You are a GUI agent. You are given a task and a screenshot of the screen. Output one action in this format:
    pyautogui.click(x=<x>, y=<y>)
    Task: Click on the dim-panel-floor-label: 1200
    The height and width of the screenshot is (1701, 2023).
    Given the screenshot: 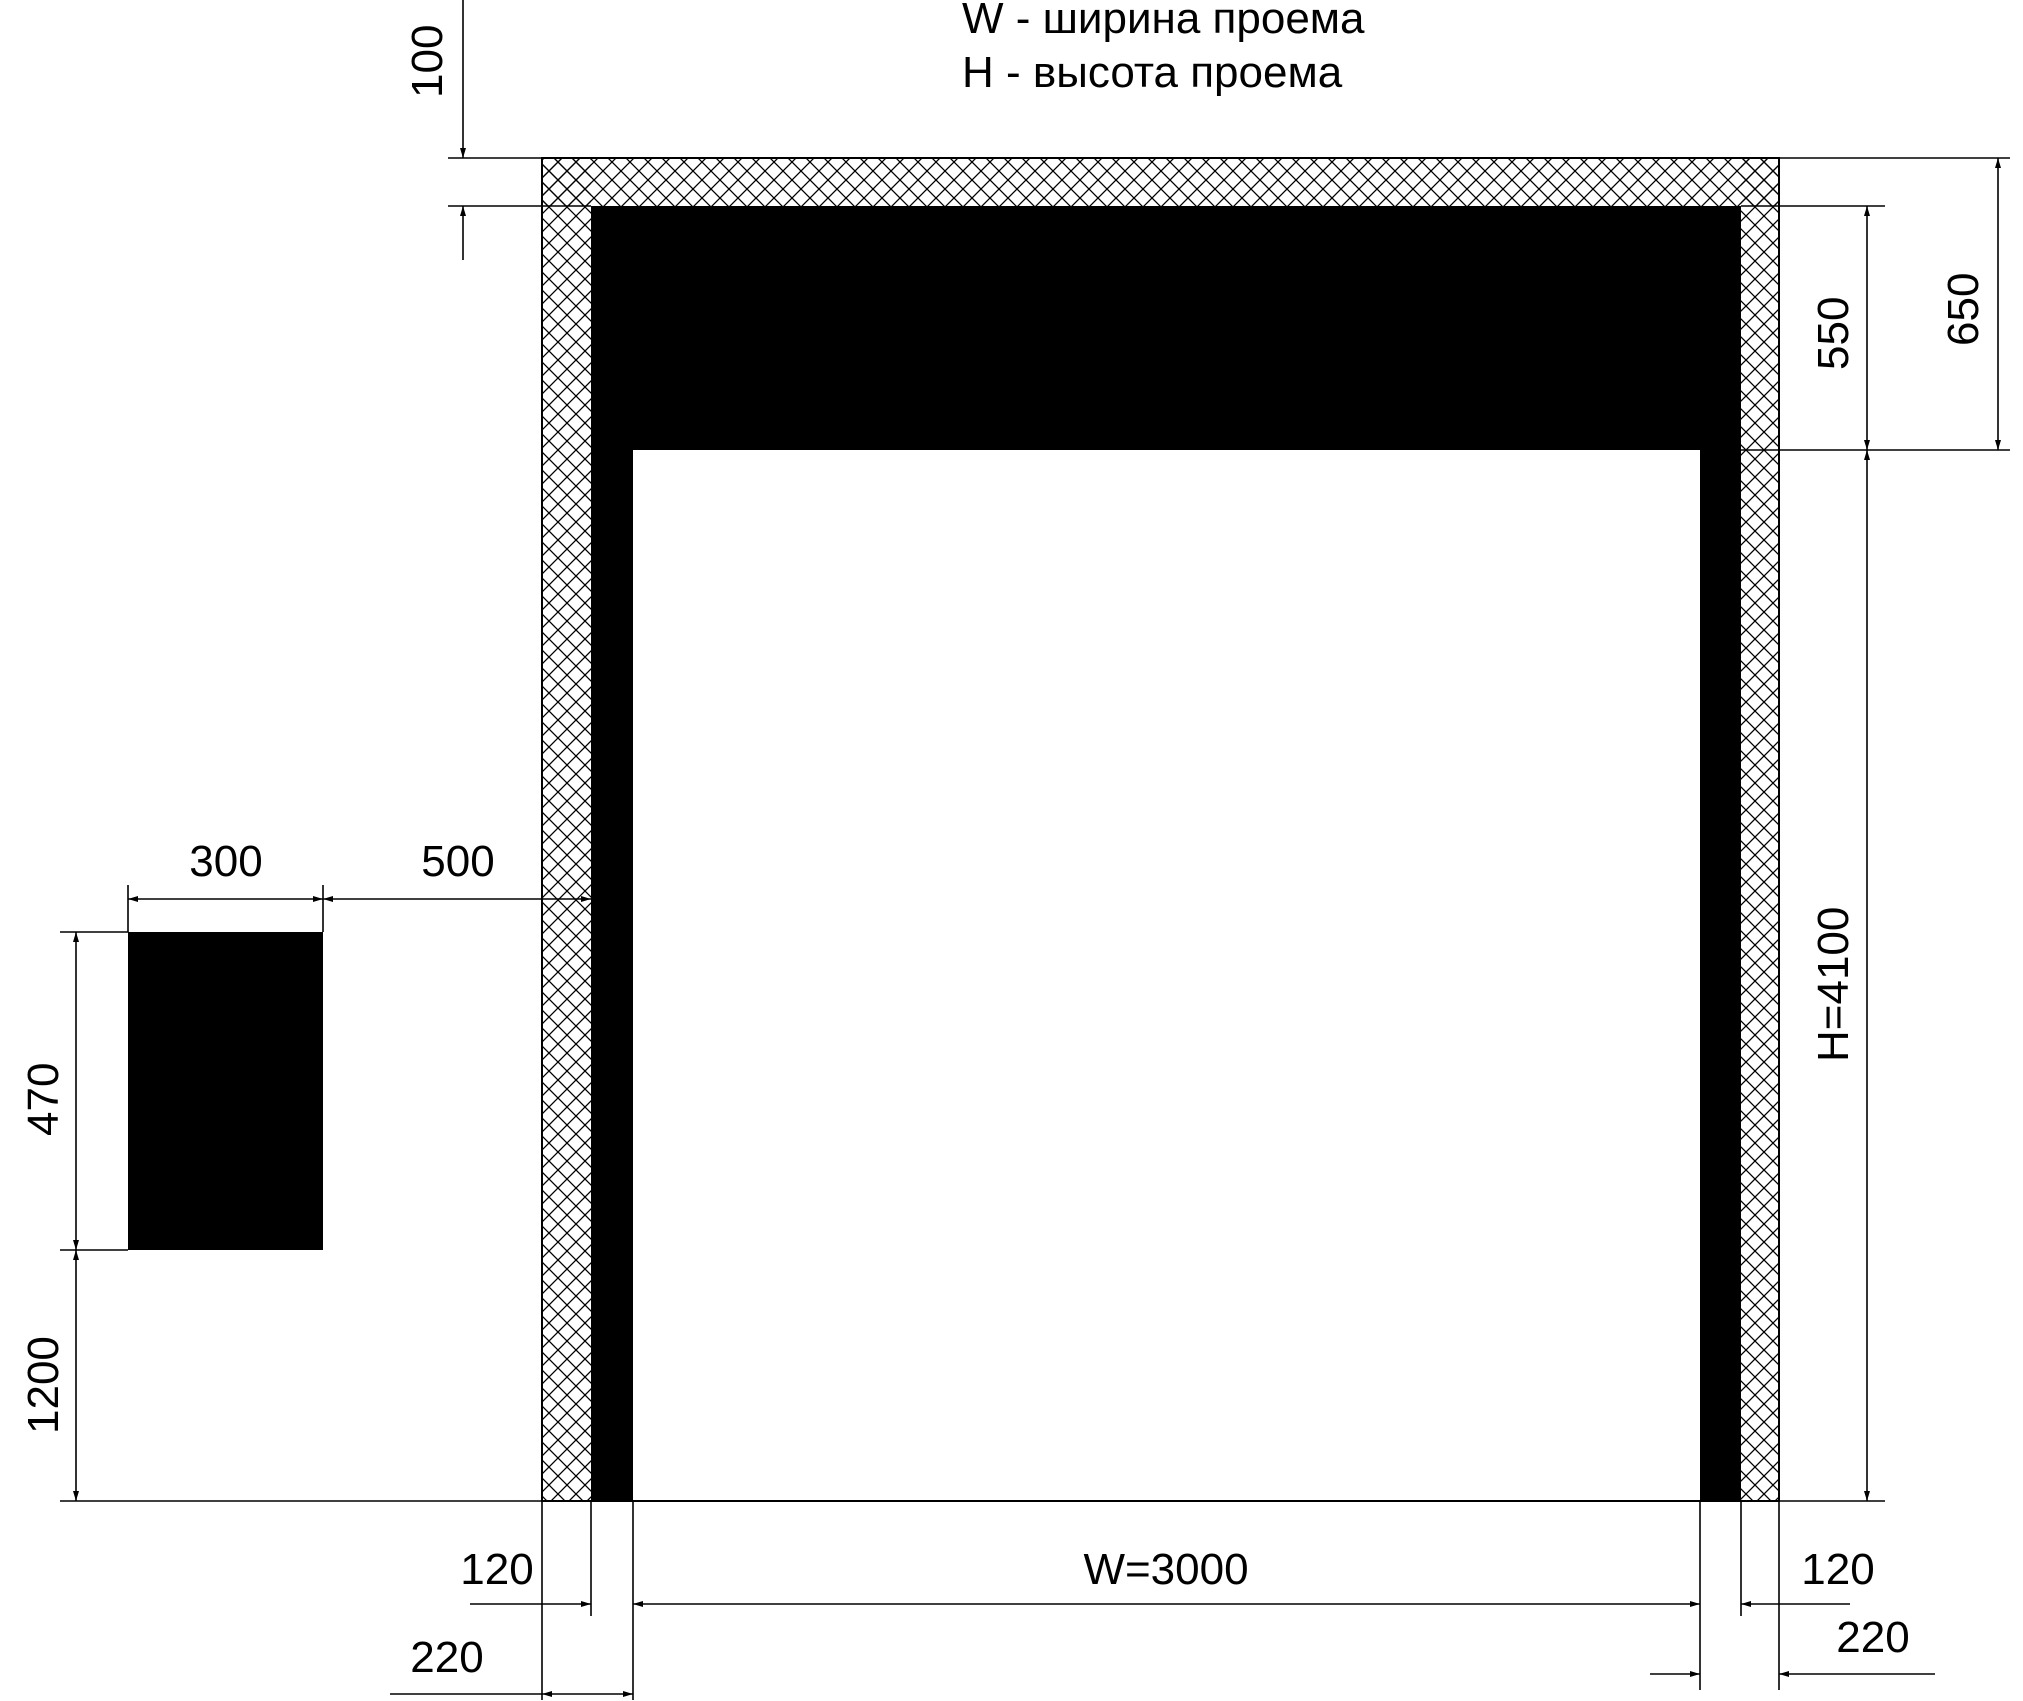 What is the action you would take?
    pyautogui.click(x=43, y=1385)
    